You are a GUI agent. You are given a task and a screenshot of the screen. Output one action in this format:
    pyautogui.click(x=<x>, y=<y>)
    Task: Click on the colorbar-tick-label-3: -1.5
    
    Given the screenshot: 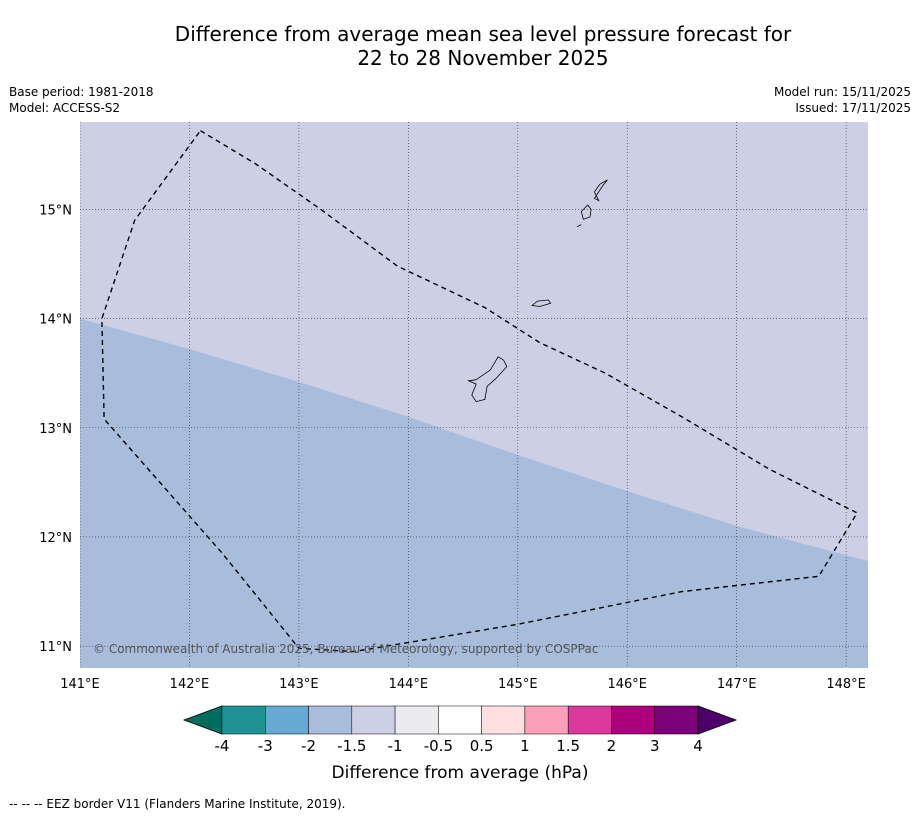 What is the action you would take?
    pyautogui.click(x=351, y=746)
    